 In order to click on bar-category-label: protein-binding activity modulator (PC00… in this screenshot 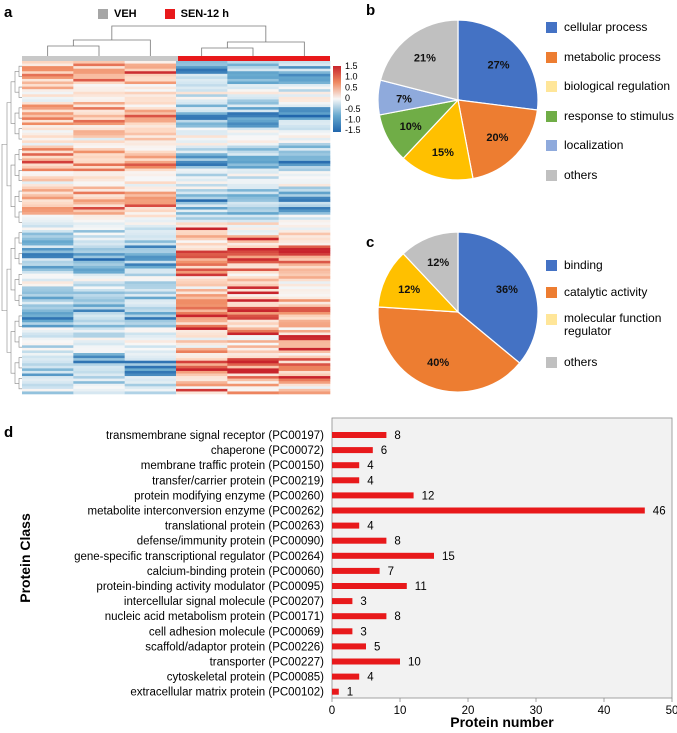, I will do `click(210, 587)`.